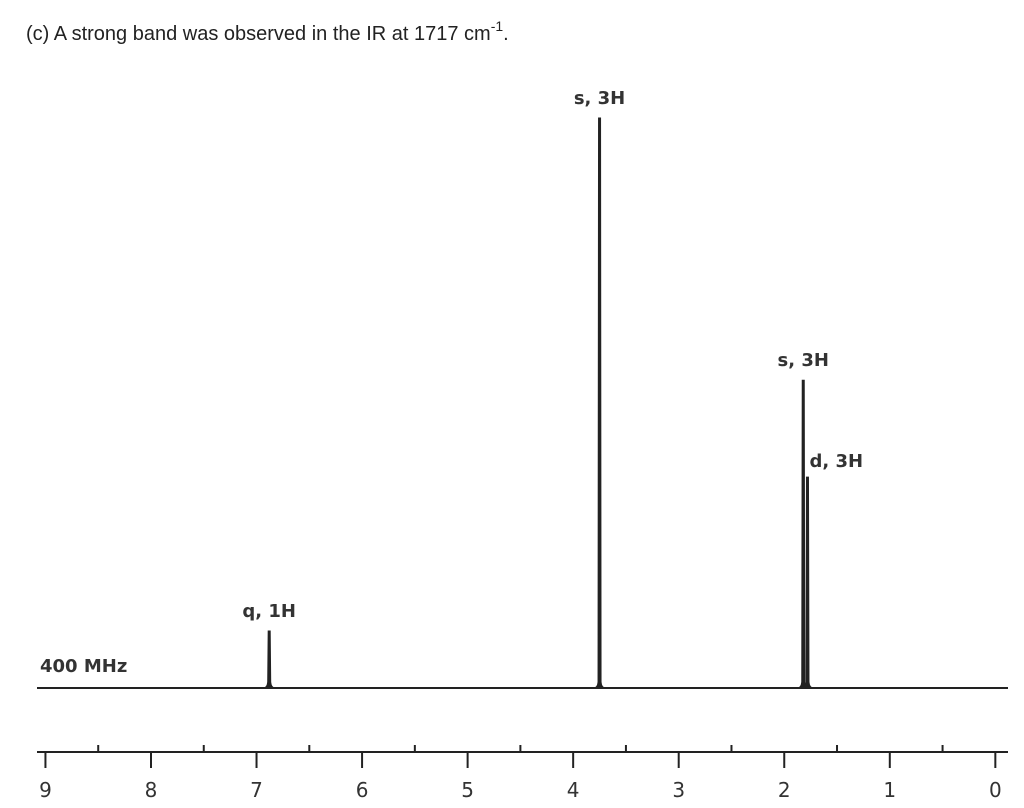 This screenshot has width=1024, height=808. I want to click on x-tick-label: 1, so click(889, 790).